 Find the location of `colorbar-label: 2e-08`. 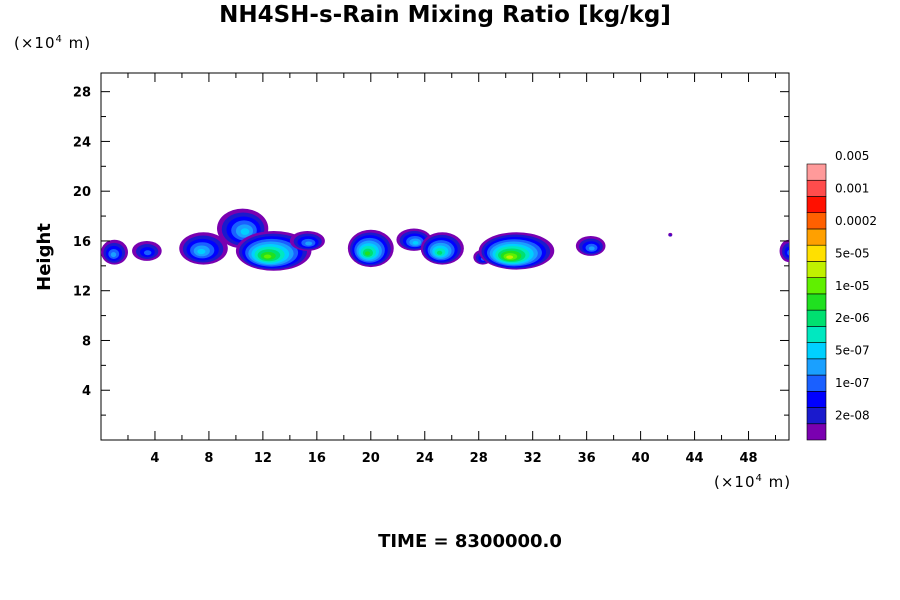

colorbar-label: 2e-08 is located at coordinates (852, 416).